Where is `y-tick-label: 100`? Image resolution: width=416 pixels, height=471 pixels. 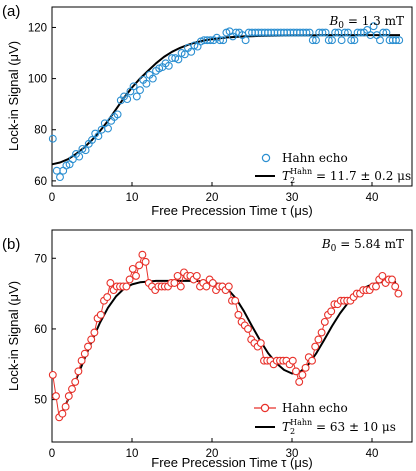 y-tick-label: 100 is located at coordinates (37, 80).